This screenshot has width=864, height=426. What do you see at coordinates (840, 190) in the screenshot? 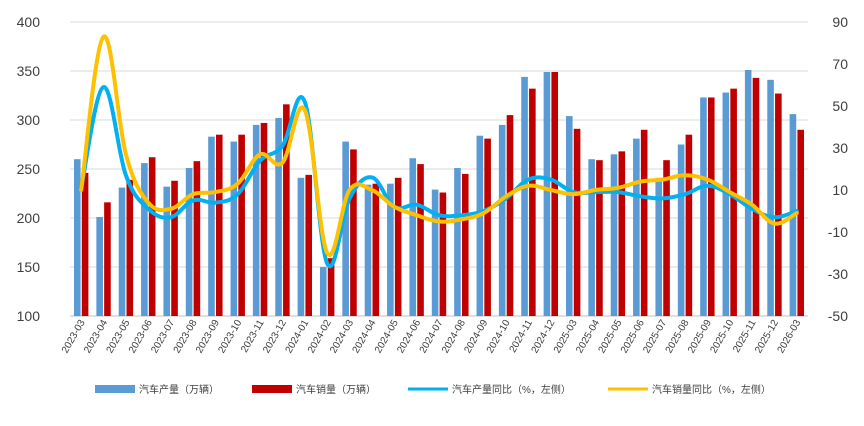
I see `right-tick-label: 10` at bounding box center [840, 190].